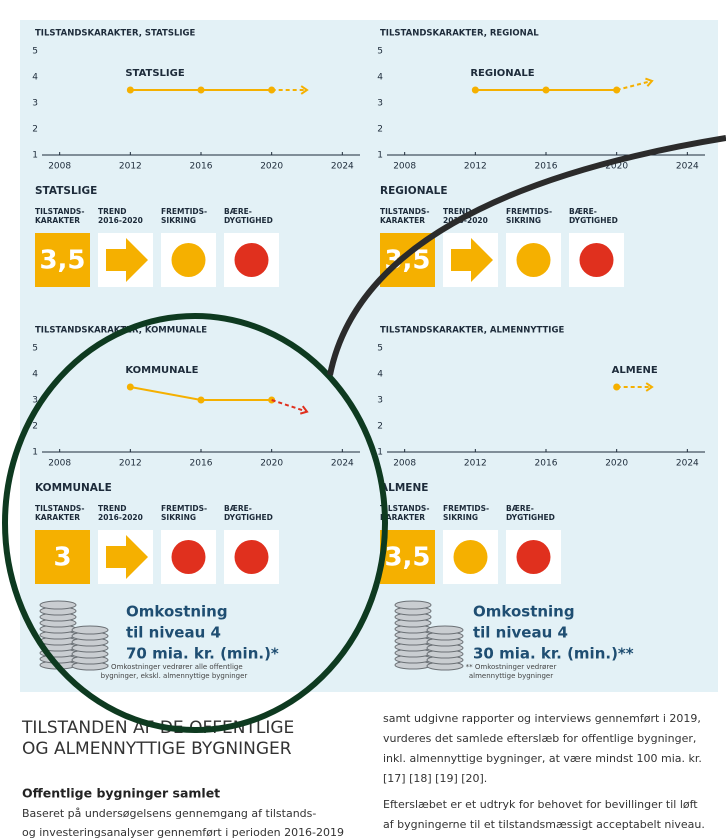 Image resolution: width=726 pixels, height=838 pixels. I want to click on series-label: ALMENE, so click(635, 370).